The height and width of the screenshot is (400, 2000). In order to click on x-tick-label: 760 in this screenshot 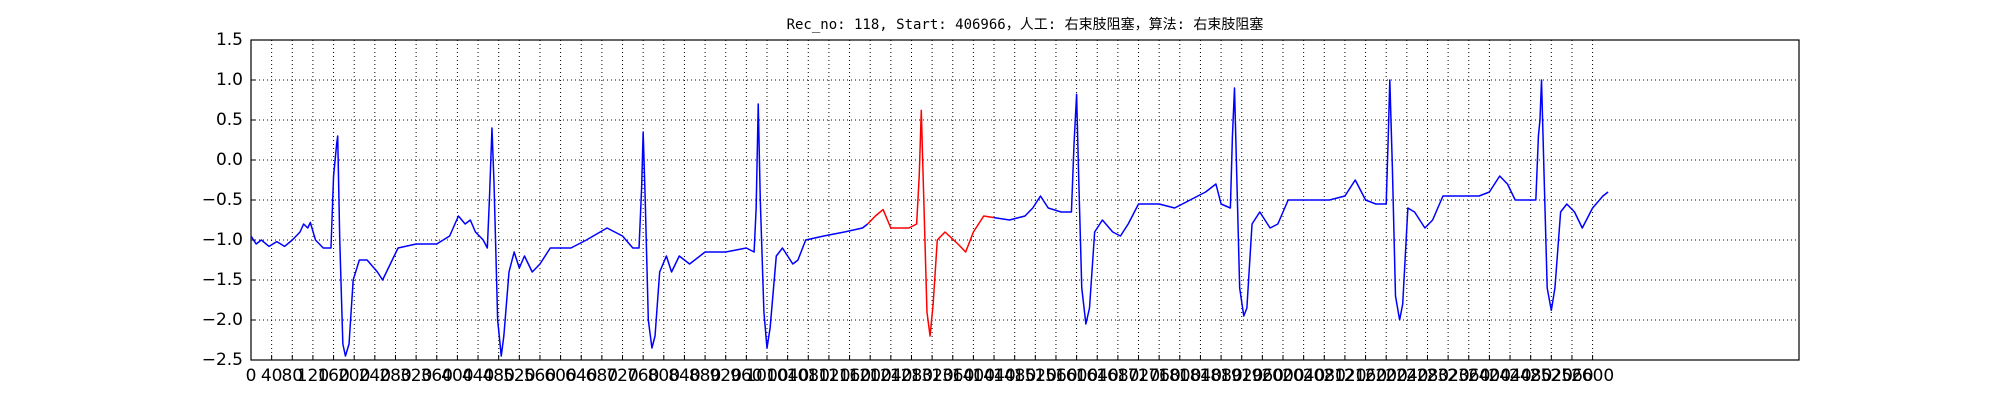, I will do `click(643, 376)`.